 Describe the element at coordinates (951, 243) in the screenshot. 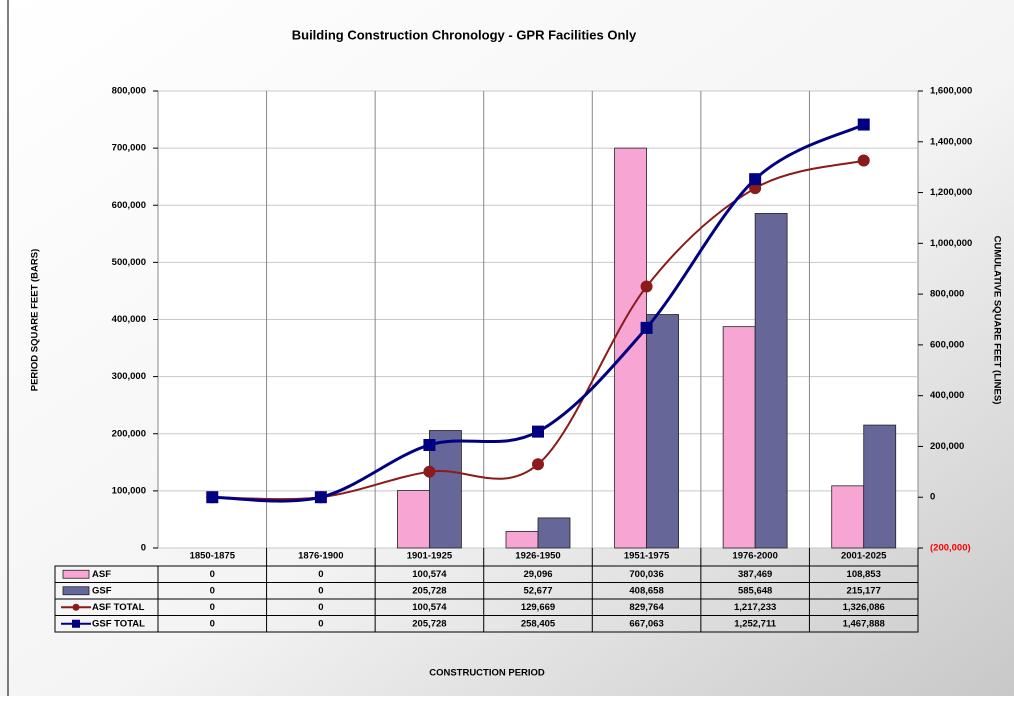

I see `y2-tick-label: 1,000,000` at that location.